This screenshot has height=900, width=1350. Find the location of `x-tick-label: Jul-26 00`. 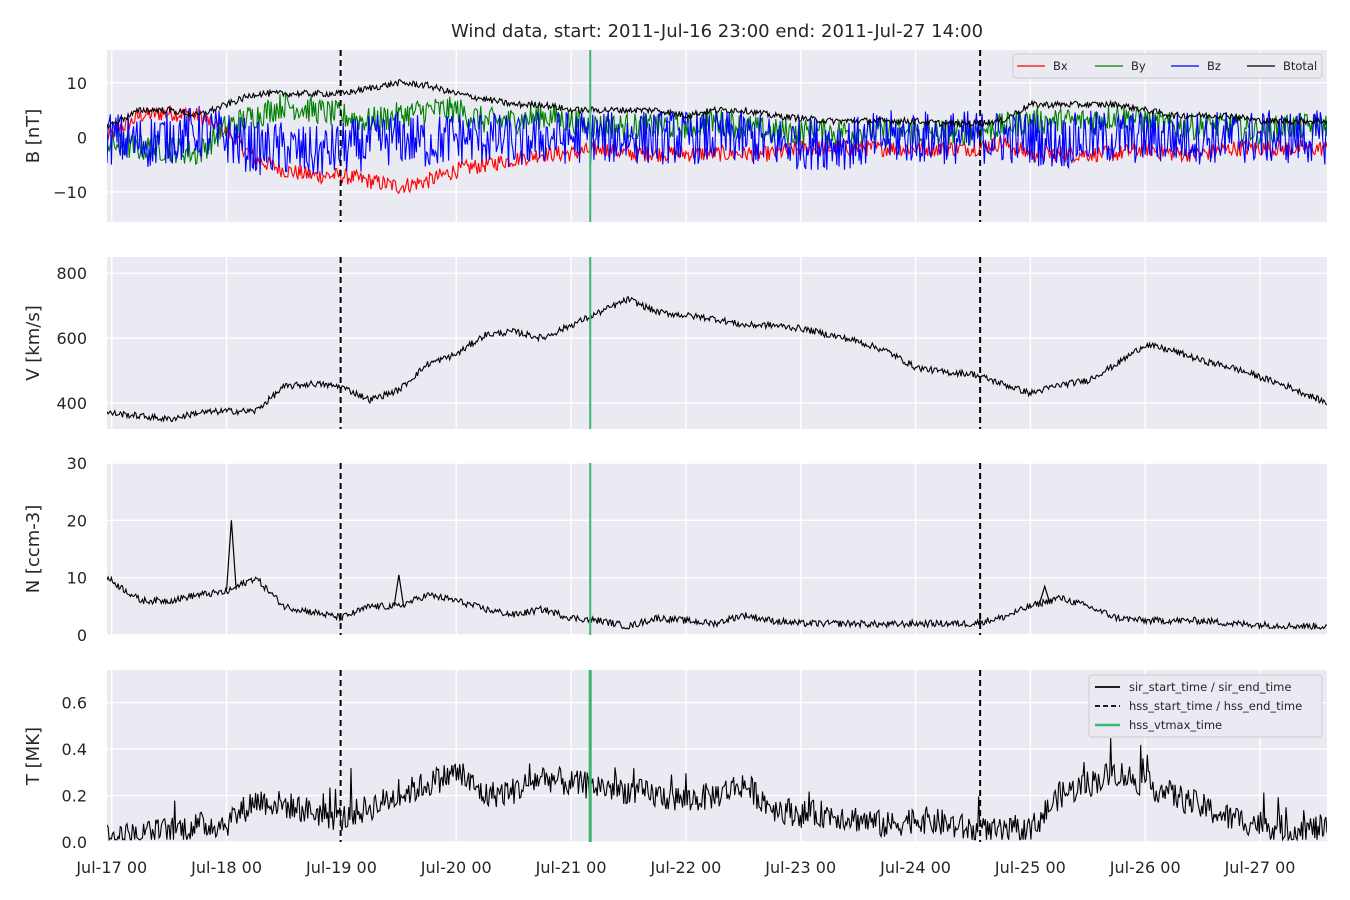

x-tick-label: Jul-26 00 is located at coordinates (1145, 867).